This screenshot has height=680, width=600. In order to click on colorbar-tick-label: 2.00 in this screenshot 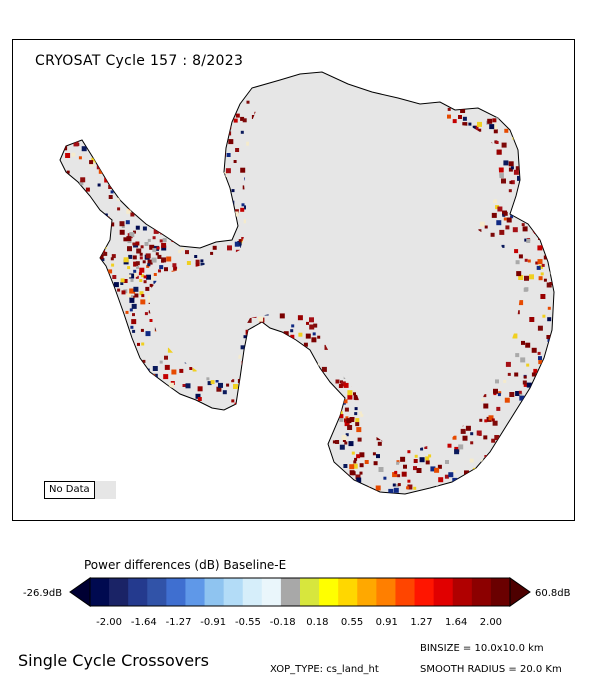, I will do `click(491, 622)`.